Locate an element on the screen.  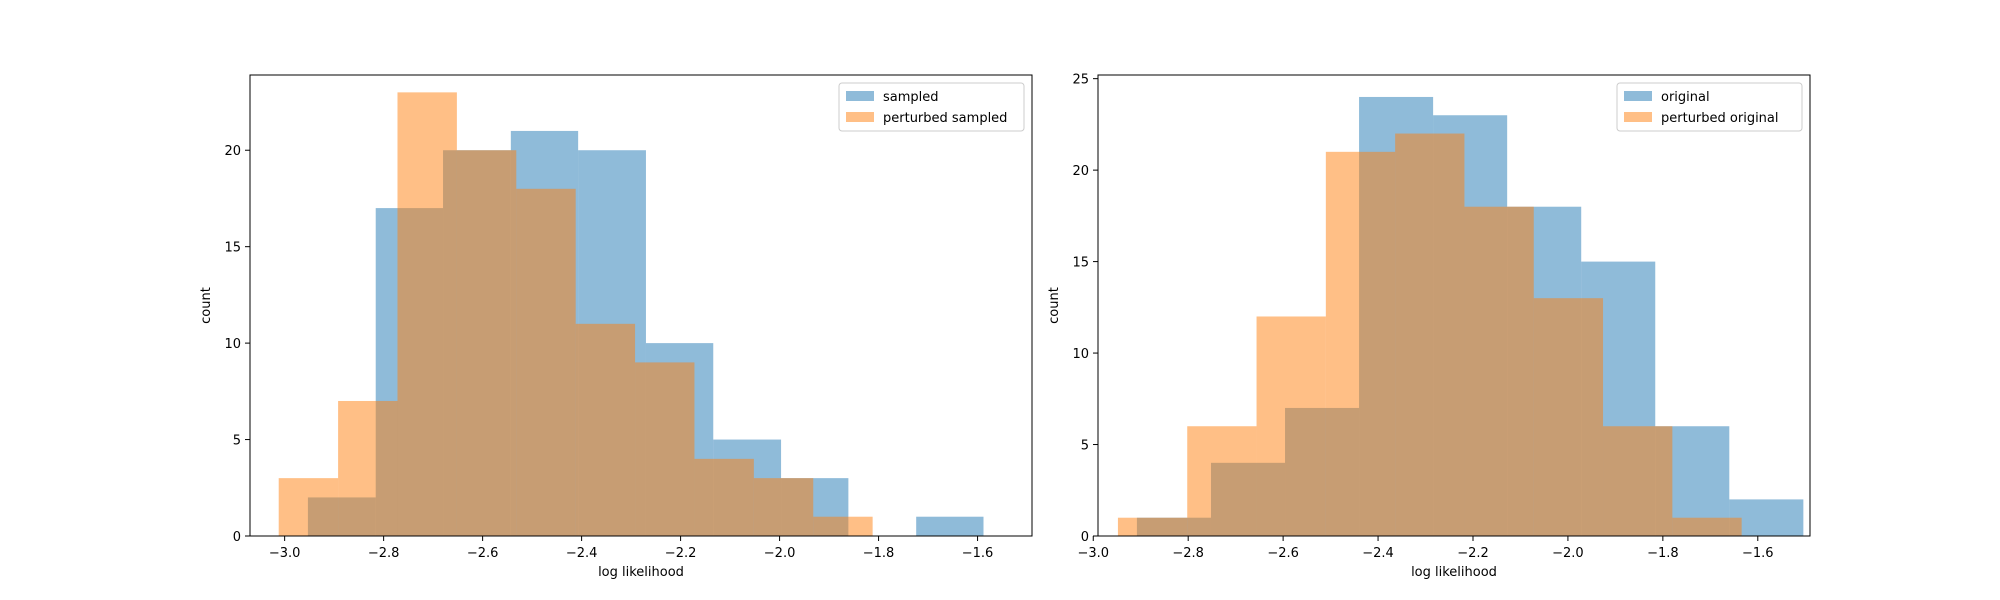
legend-label: perturbed original is located at coordinates (1720, 118).